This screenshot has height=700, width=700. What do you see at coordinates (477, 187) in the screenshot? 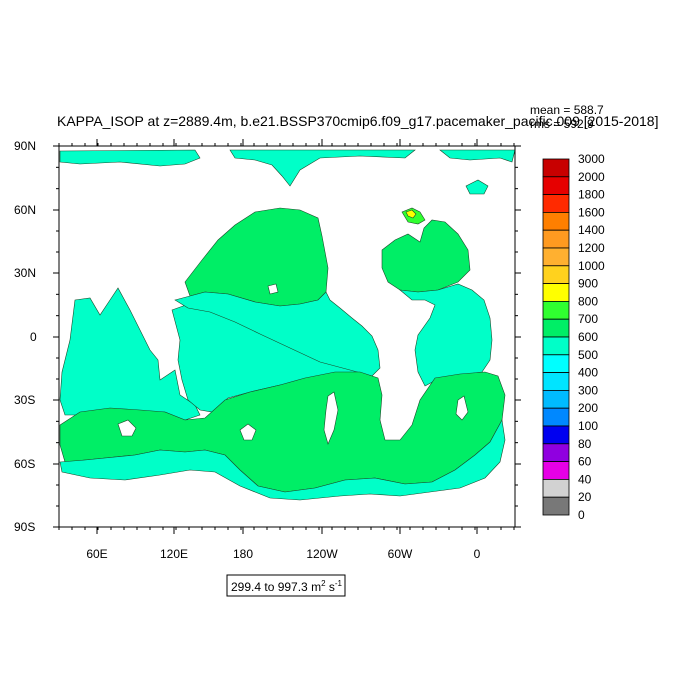
I see `norwegian-sea-patch` at bounding box center [477, 187].